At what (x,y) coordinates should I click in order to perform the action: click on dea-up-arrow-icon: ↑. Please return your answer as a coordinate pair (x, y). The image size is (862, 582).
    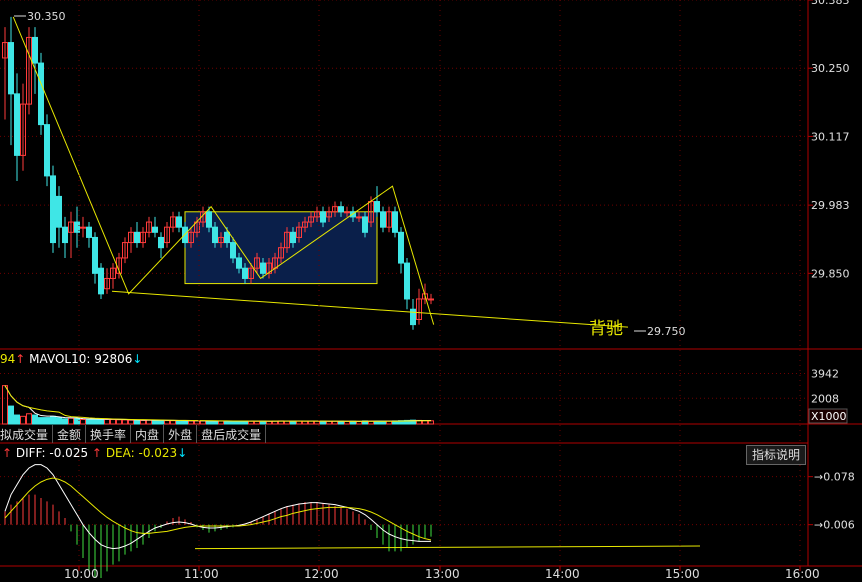
    Looking at the image, I should click on (96, 453).